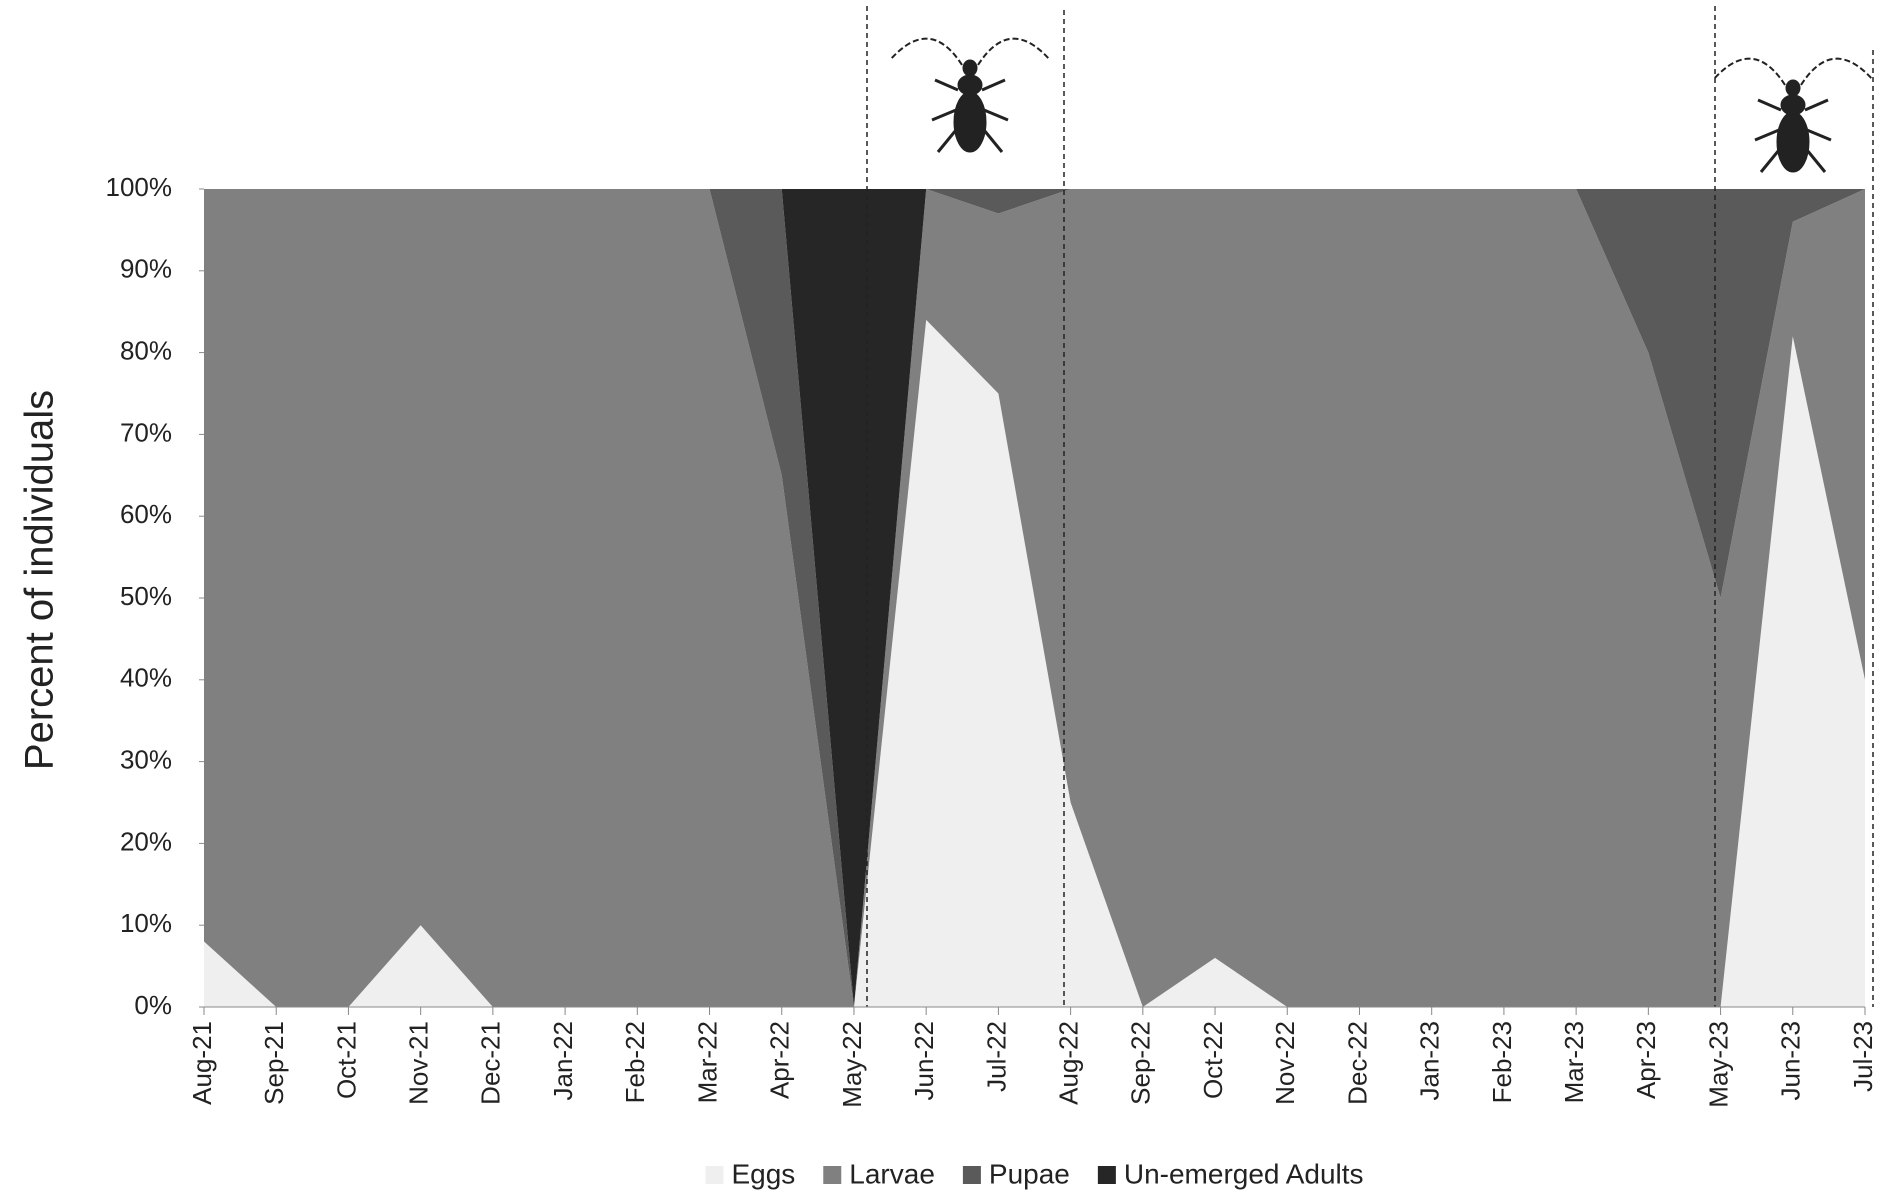 This screenshot has width=1880, height=1196. Describe the element at coordinates (146, 269) in the screenshot. I see `y-tick-label: 90%` at that location.